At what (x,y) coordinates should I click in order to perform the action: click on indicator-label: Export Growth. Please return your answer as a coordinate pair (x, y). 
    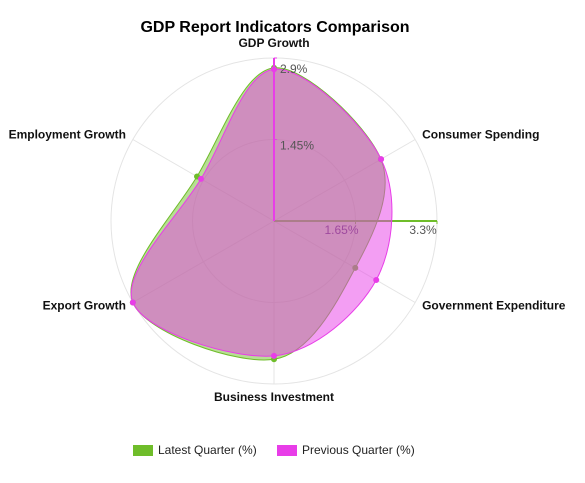
    Looking at the image, I should click on (84, 306).